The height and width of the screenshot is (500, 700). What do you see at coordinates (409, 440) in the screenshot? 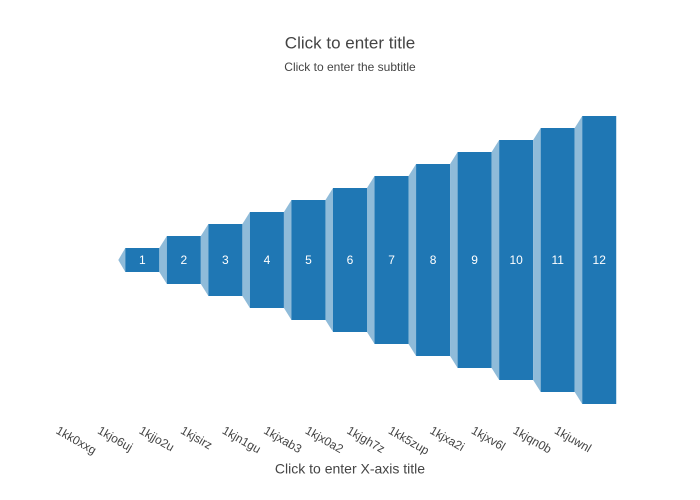
I see `x-tick-label: 1kk5zup` at bounding box center [409, 440].